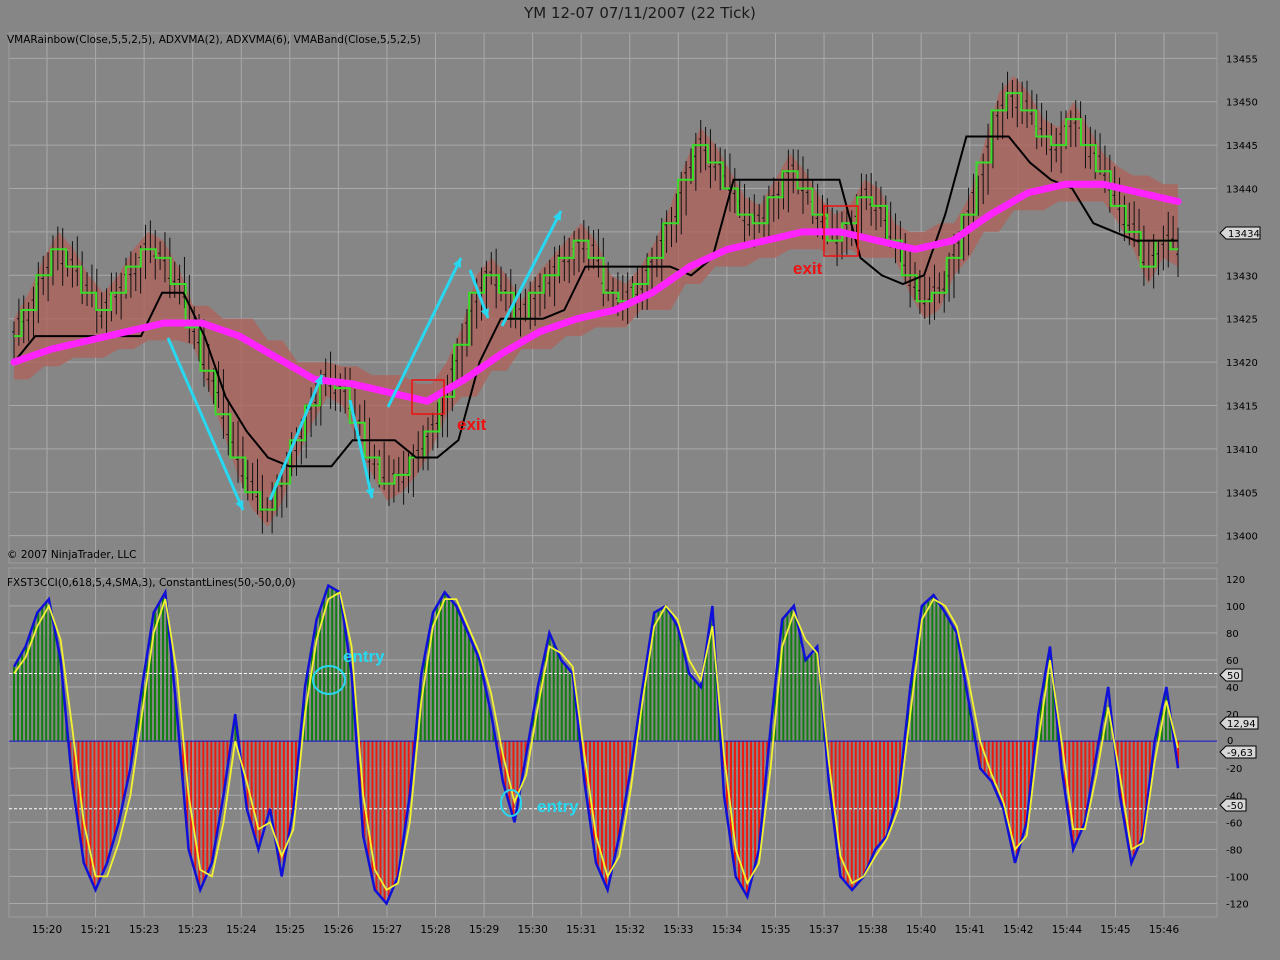 The width and height of the screenshot is (1280, 960). I want to click on cci-y-tick-label: 120, so click(1235, 580).